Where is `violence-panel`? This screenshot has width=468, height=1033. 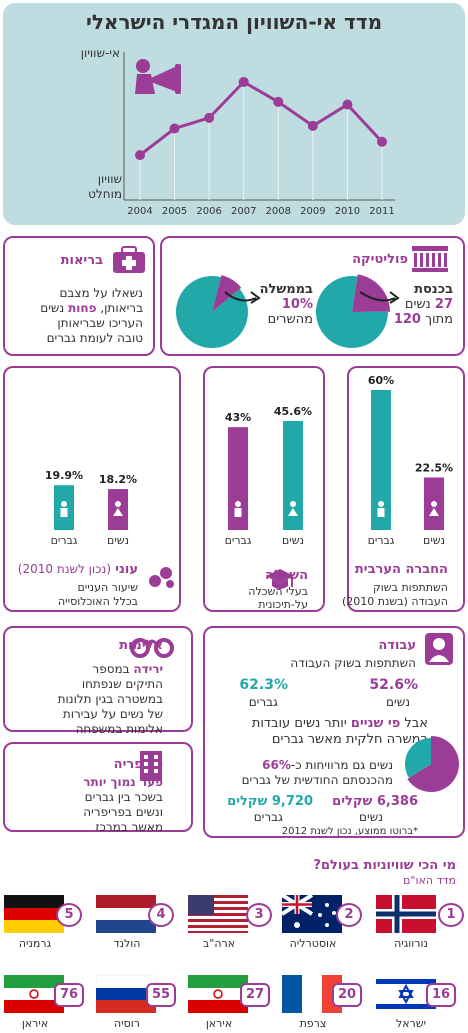 violence-panel is located at coordinates (98, 679).